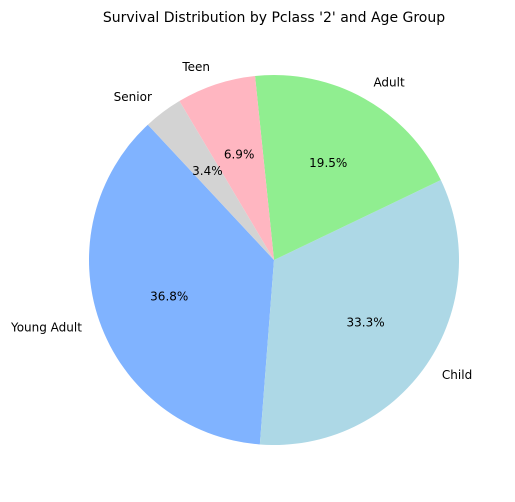 The width and height of the screenshot is (515, 502). I want to click on pie-pct-label: 6.9%, so click(239, 155).